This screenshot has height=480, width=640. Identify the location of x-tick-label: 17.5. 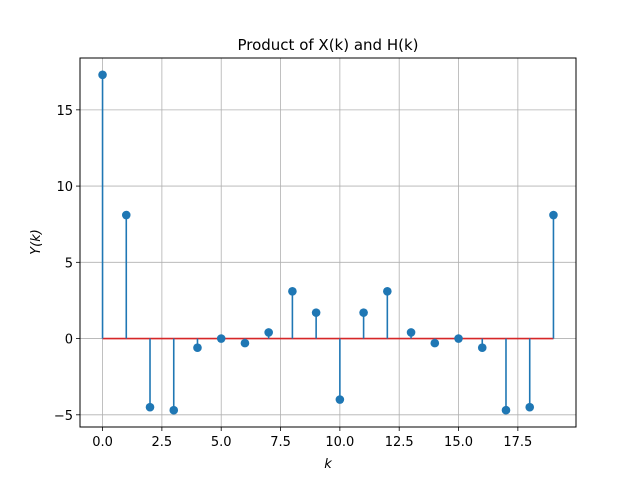
(517, 442).